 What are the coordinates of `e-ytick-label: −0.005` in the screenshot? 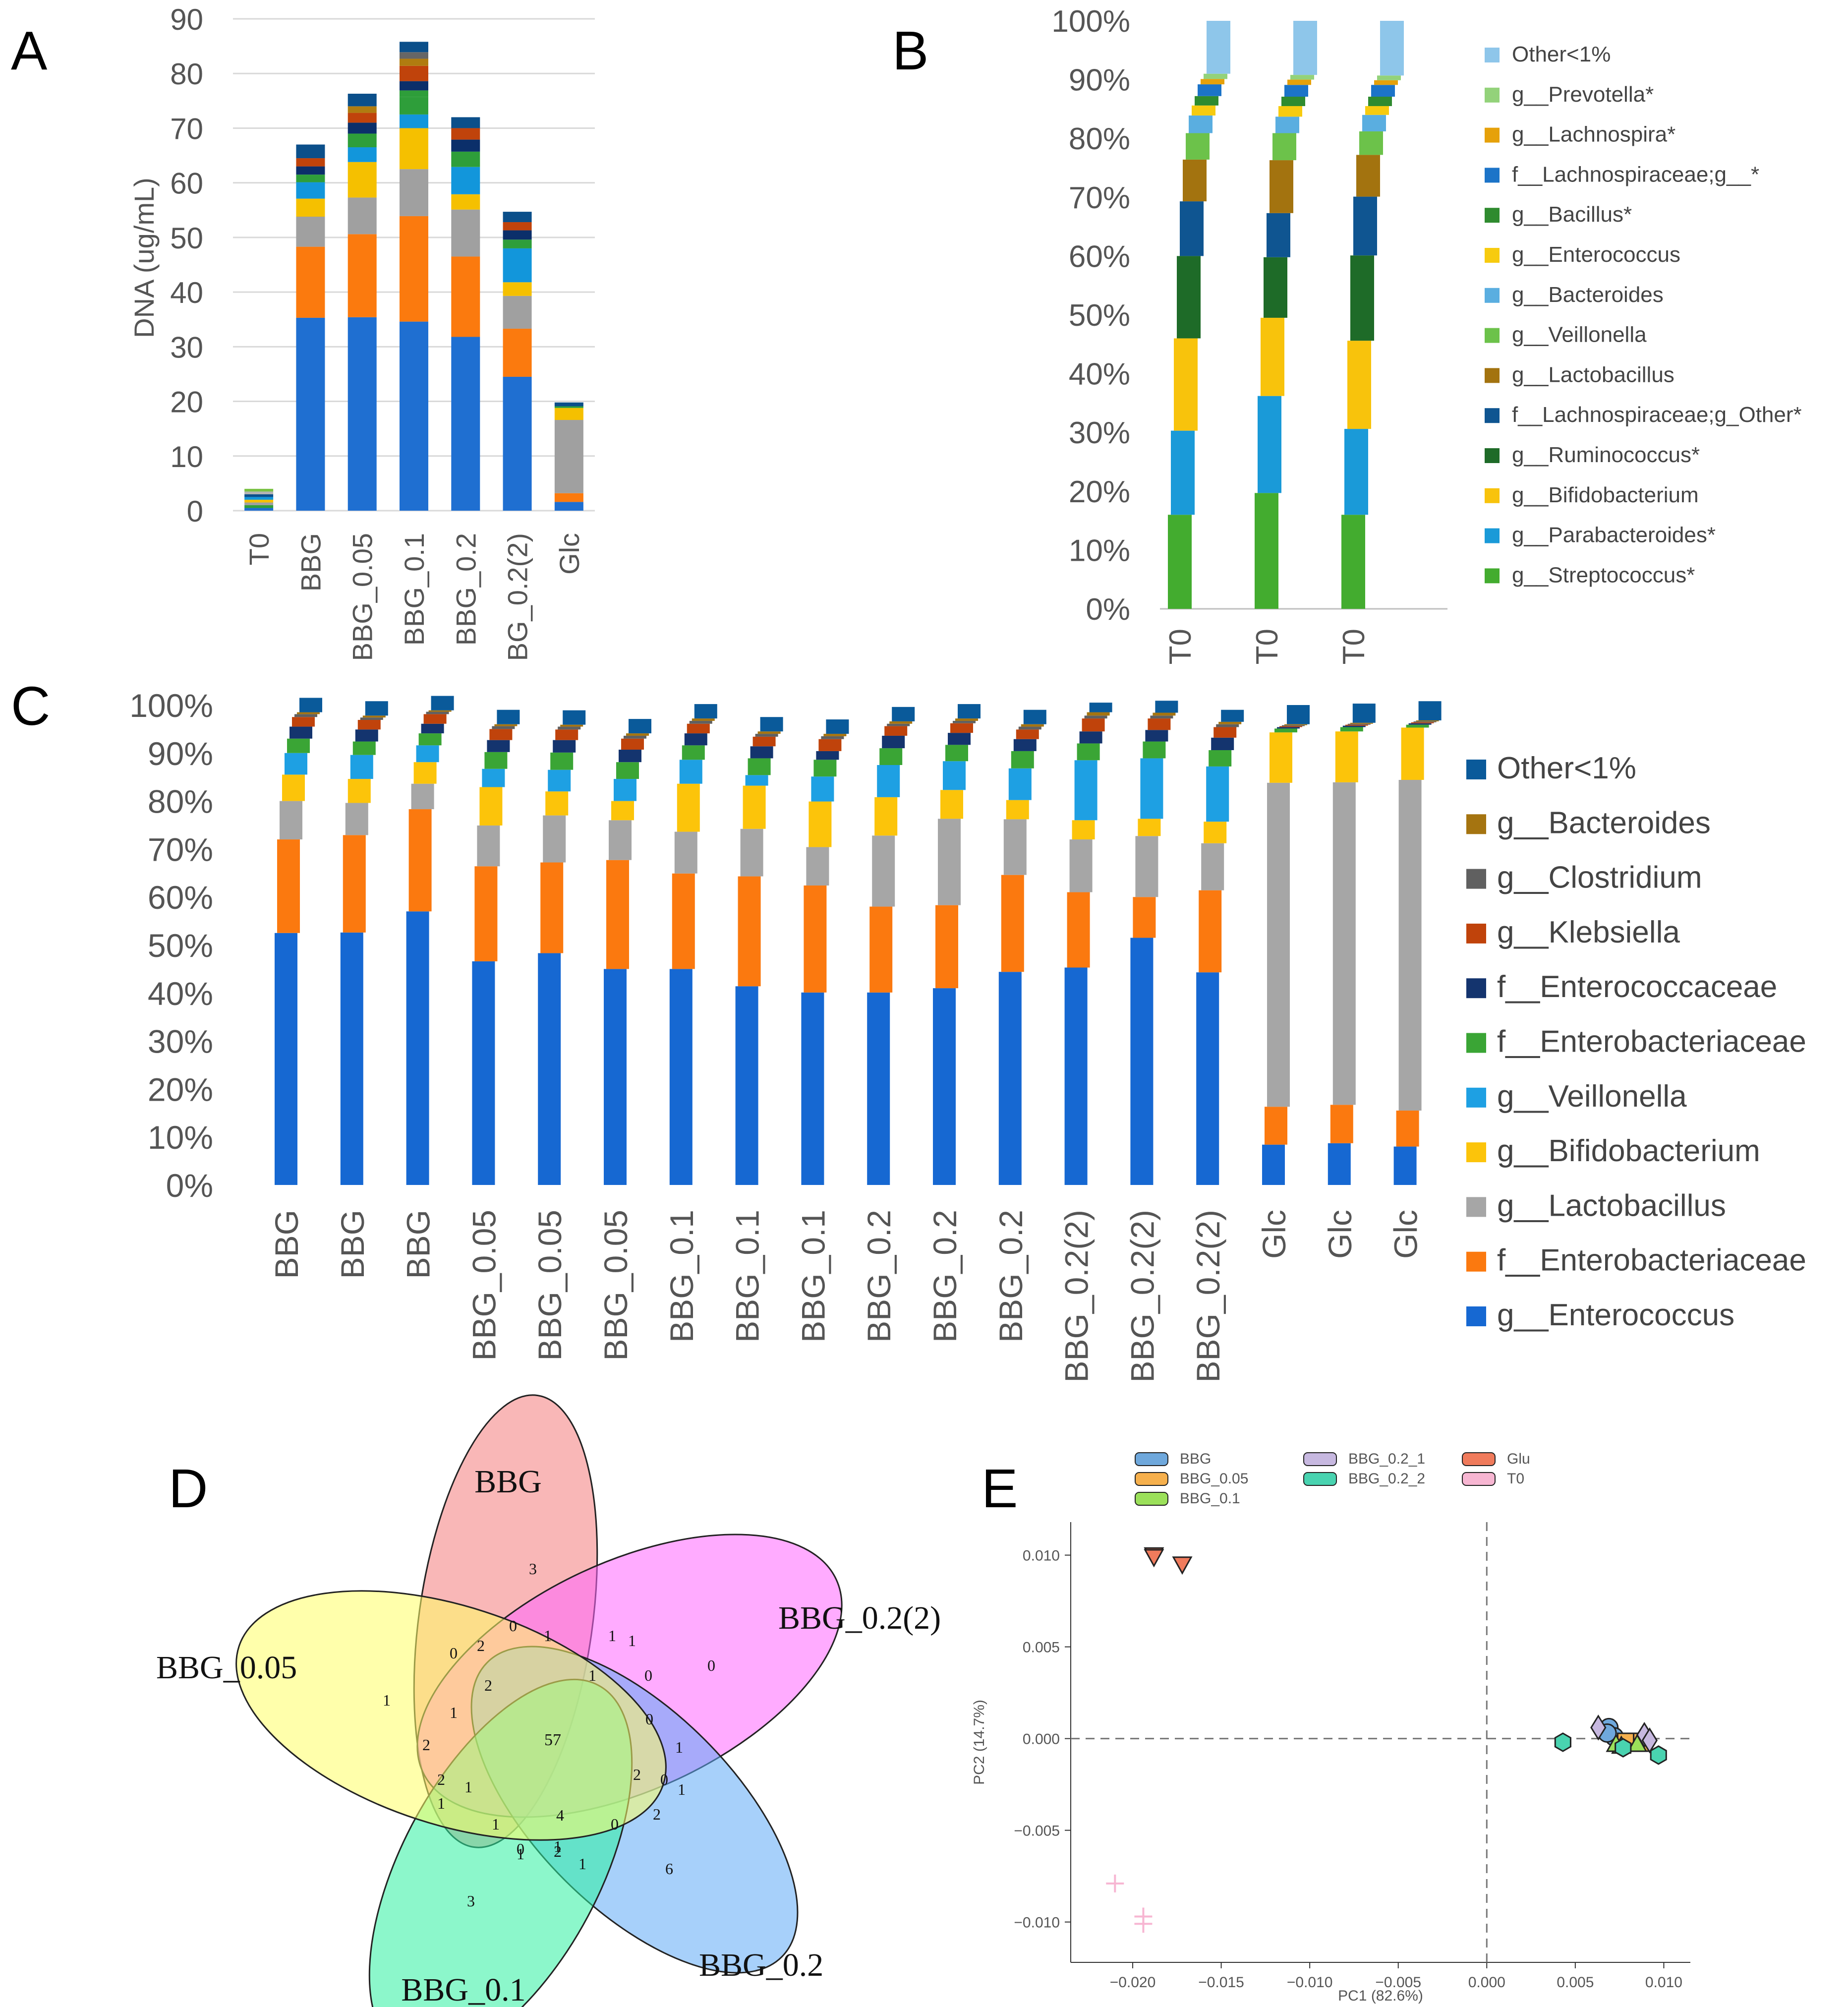 It's located at (1037, 1831).